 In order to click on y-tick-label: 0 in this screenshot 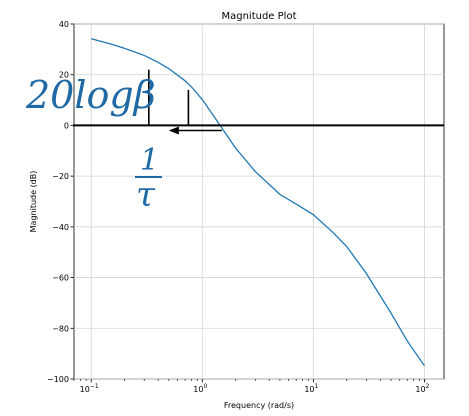, I will do `click(66, 125)`.